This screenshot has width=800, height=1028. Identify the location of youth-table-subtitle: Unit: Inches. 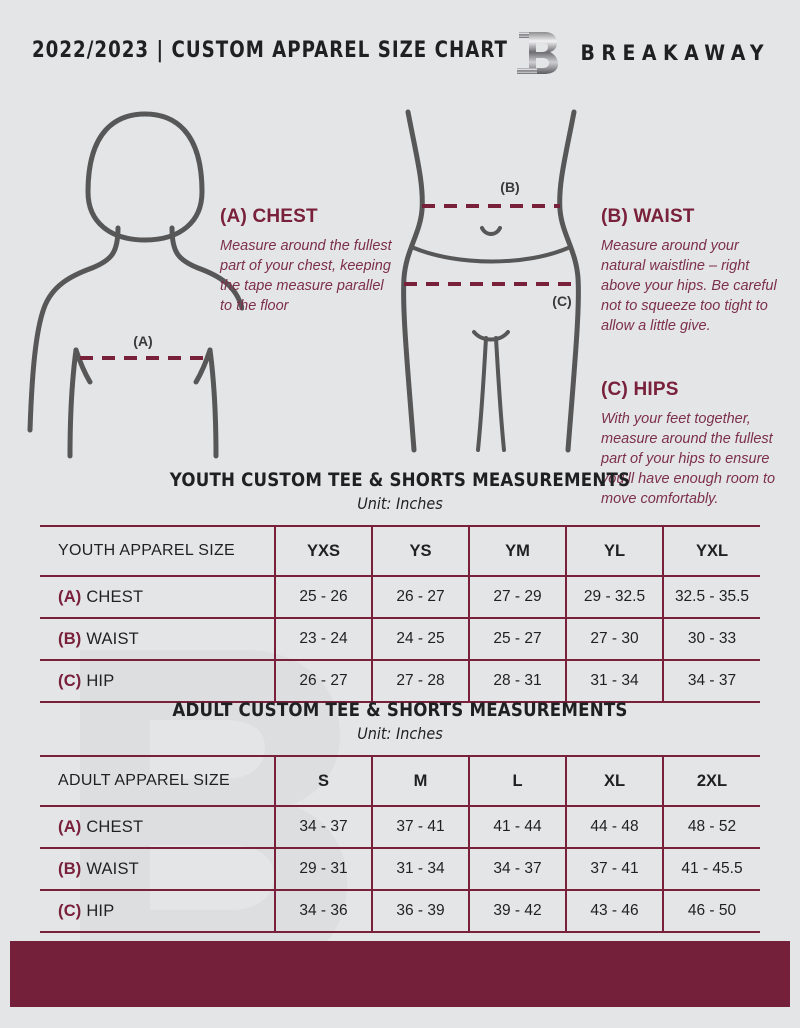
(400, 503).